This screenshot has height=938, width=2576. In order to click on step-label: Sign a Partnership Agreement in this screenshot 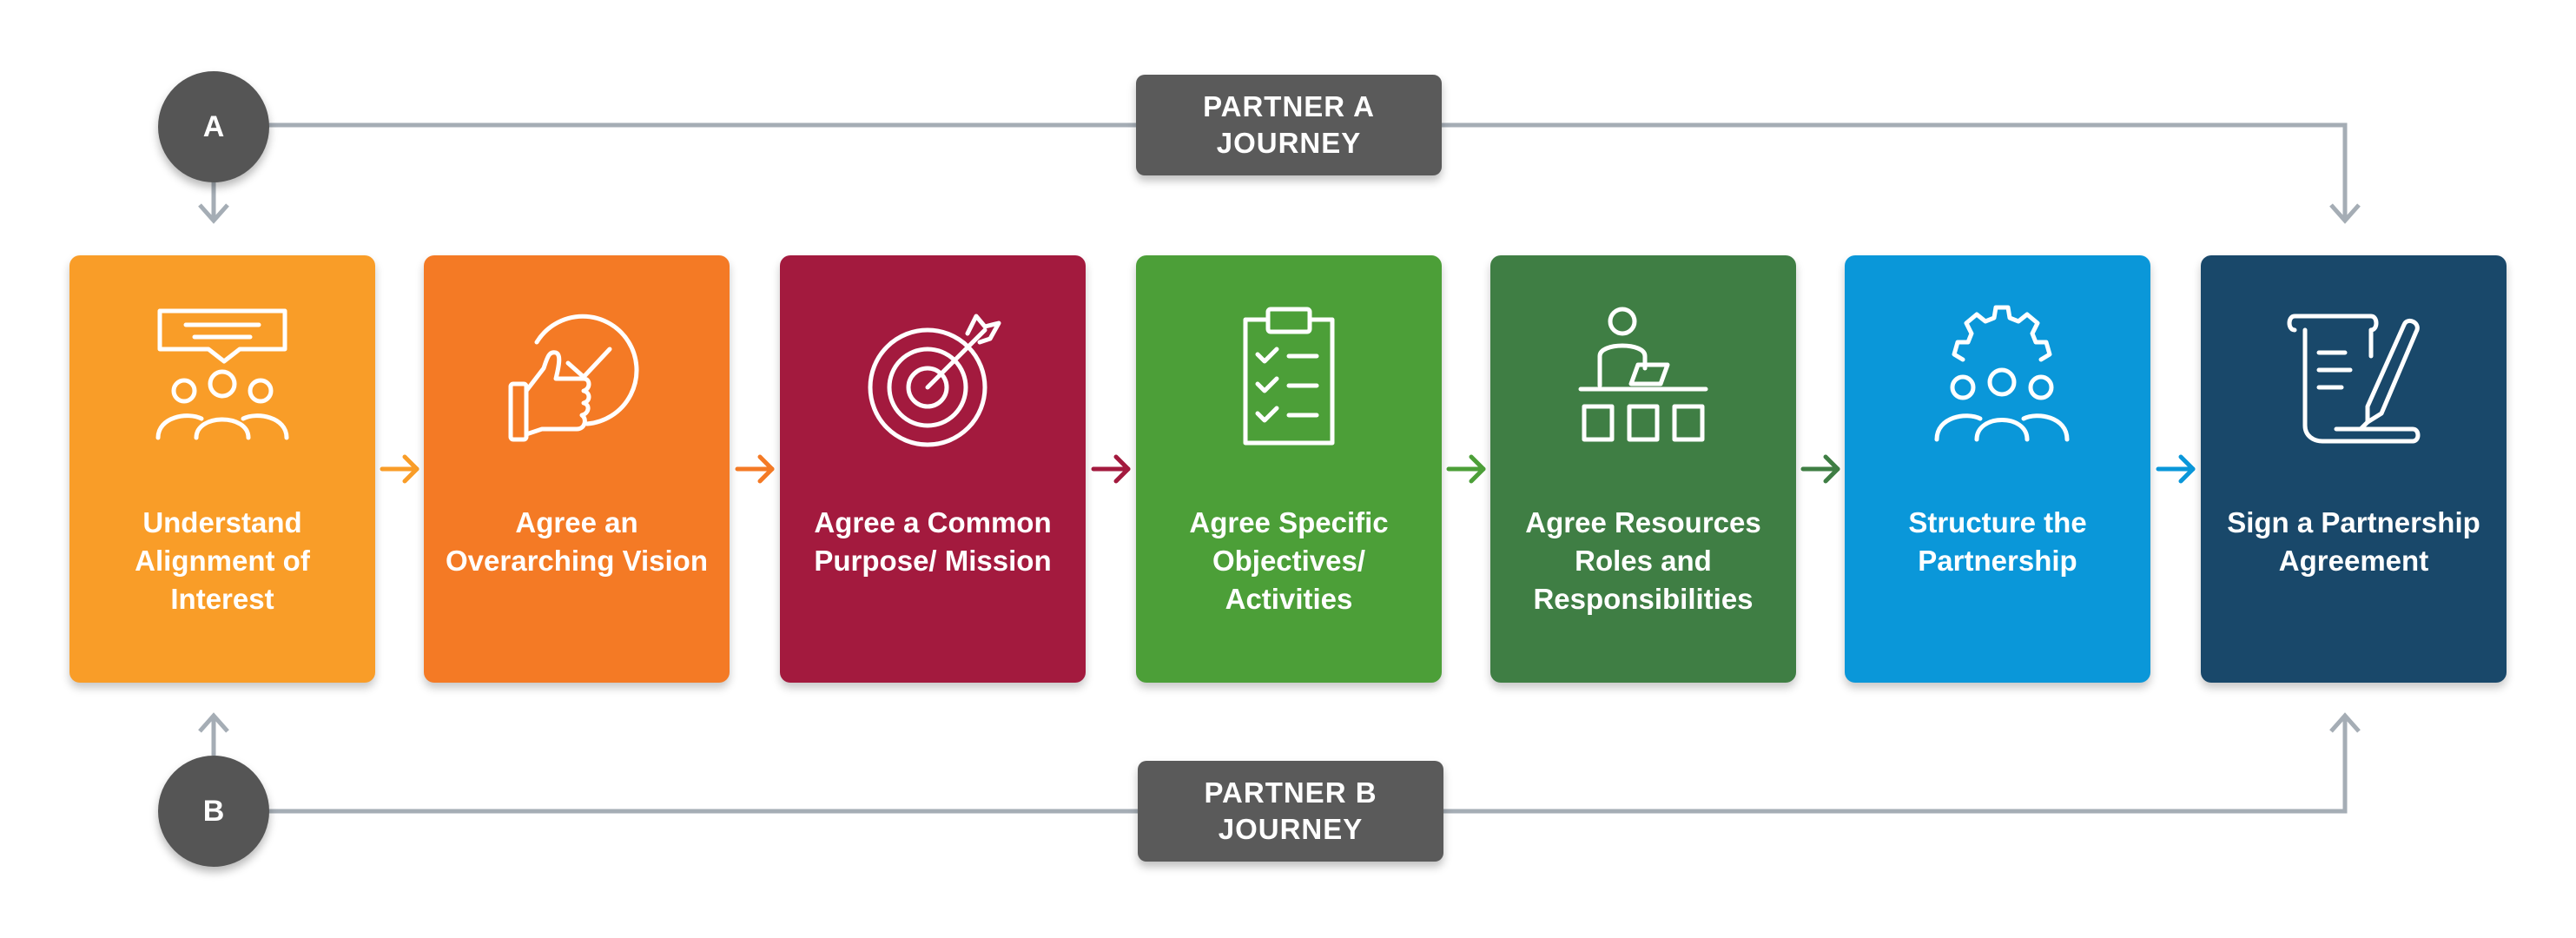, I will do `click(2354, 541)`.